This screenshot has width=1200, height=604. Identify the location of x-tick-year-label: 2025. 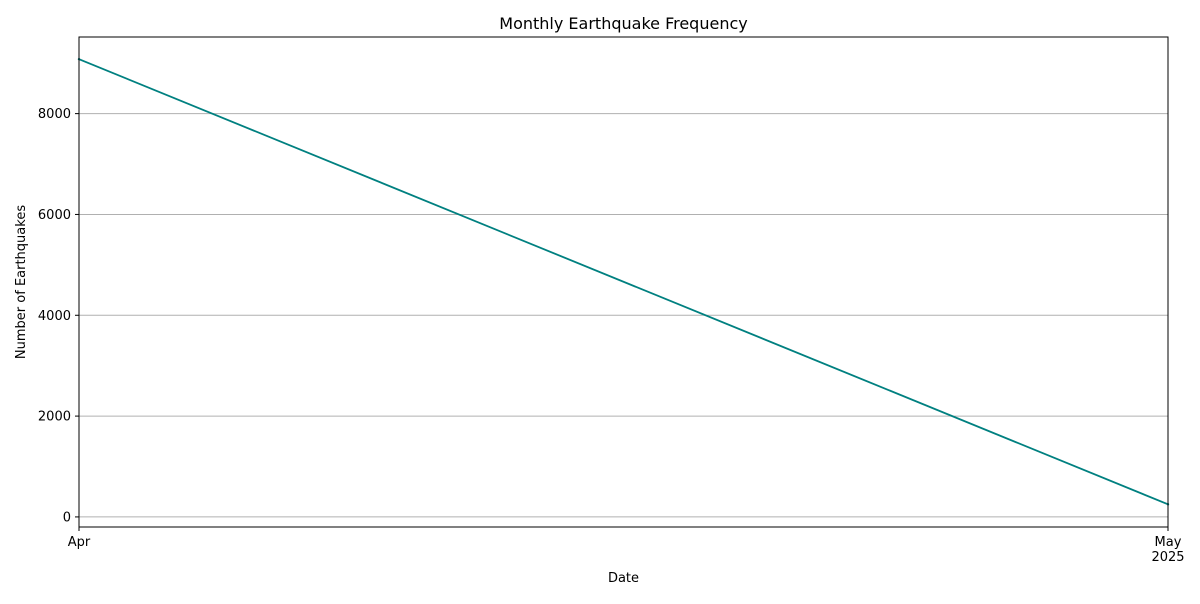
(1167, 557).